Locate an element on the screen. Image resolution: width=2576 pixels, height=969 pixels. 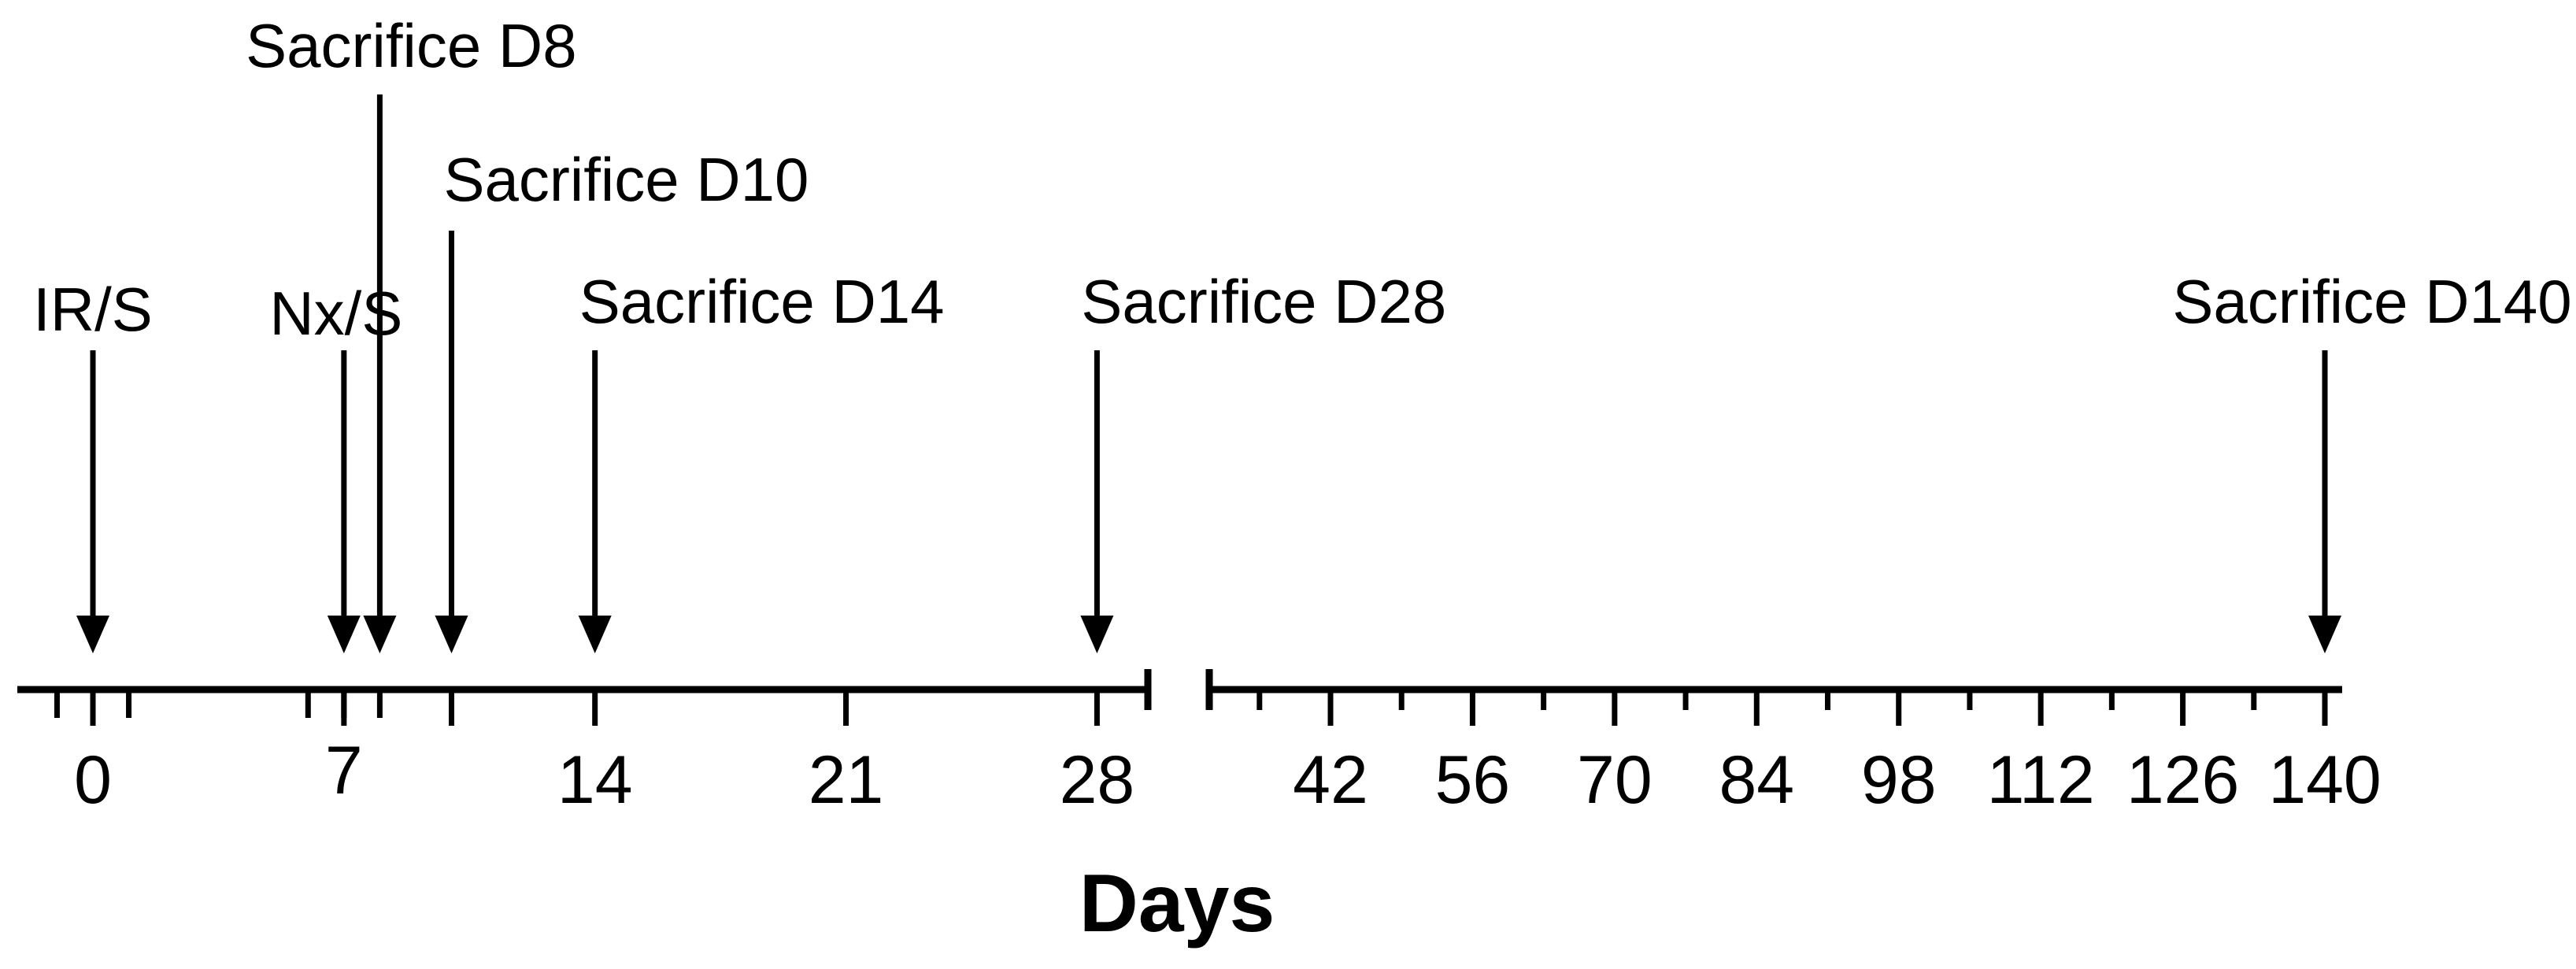
tick-label: 70 is located at coordinates (1615, 780).